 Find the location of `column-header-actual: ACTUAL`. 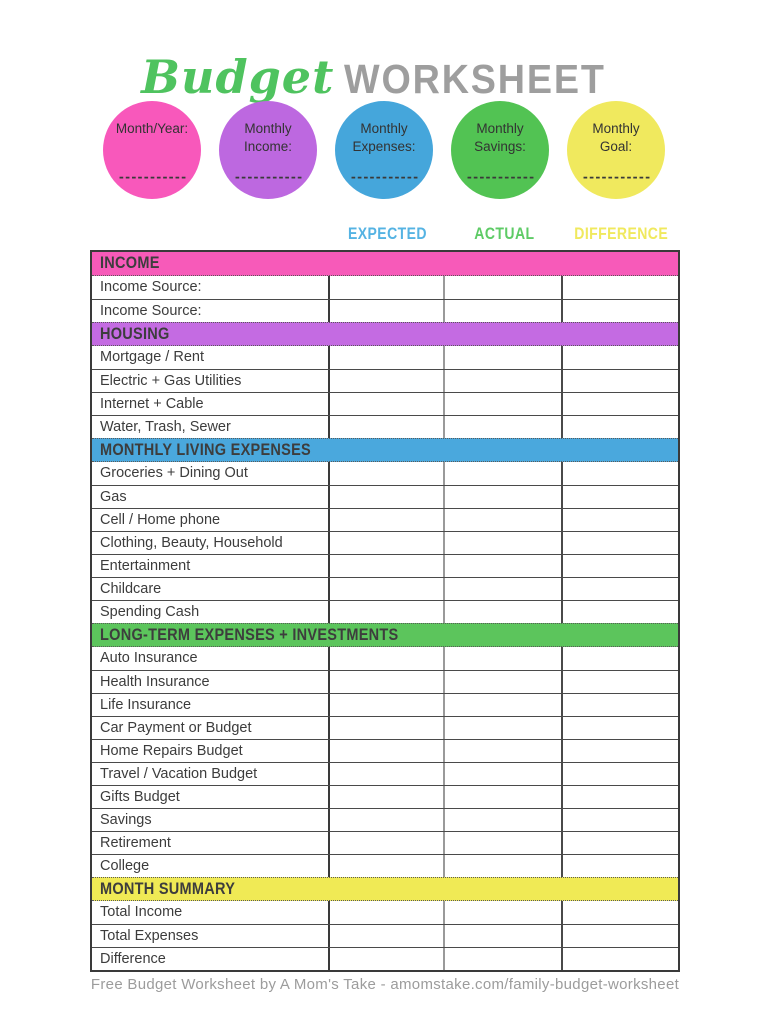

column-header-actual: ACTUAL is located at coordinates (504, 234).